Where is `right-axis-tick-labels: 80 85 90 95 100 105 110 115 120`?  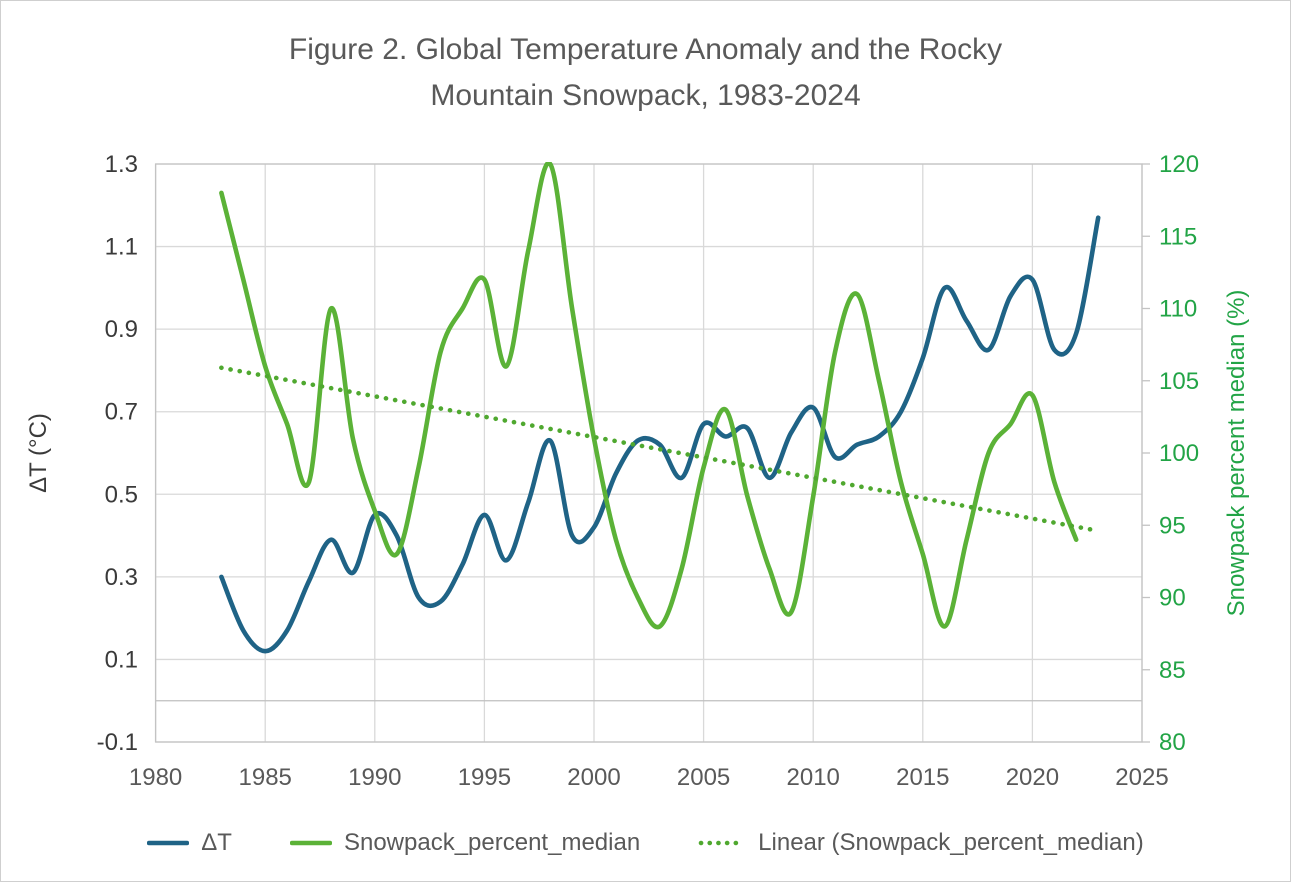
right-axis-tick-labels: 80 85 90 95 100 105 110 115 120 is located at coordinates (1179, 453).